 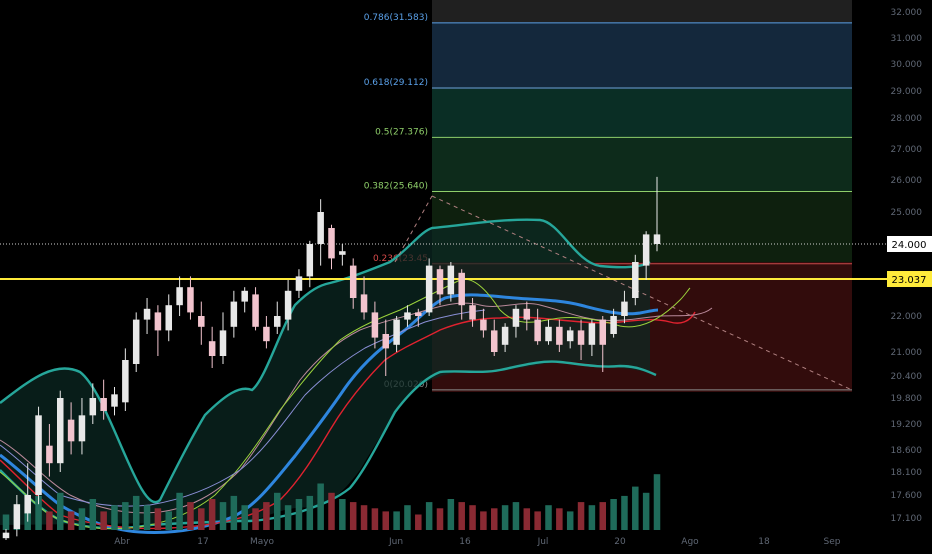 What do you see at coordinates (907, 39) in the screenshot?
I see `price-tick-label: 31.000` at bounding box center [907, 39].